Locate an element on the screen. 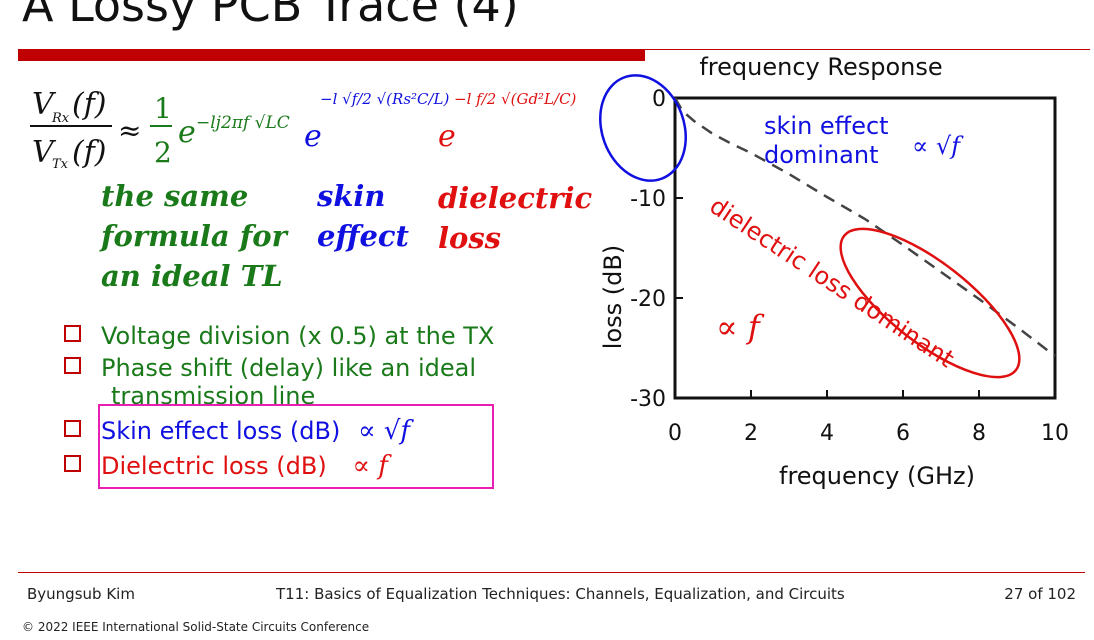 The height and width of the screenshot is (640, 1094). dielectric-region-ellipse is located at coordinates (930, 303).